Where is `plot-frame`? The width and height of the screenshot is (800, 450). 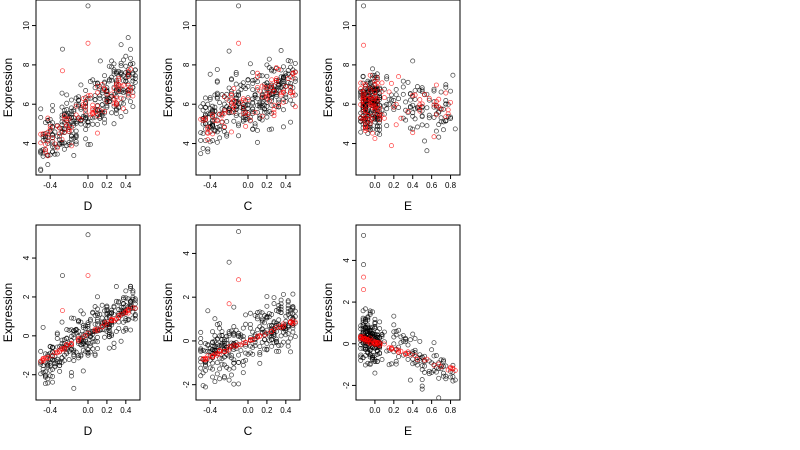
plot-frame is located at coordinates (248, 312).